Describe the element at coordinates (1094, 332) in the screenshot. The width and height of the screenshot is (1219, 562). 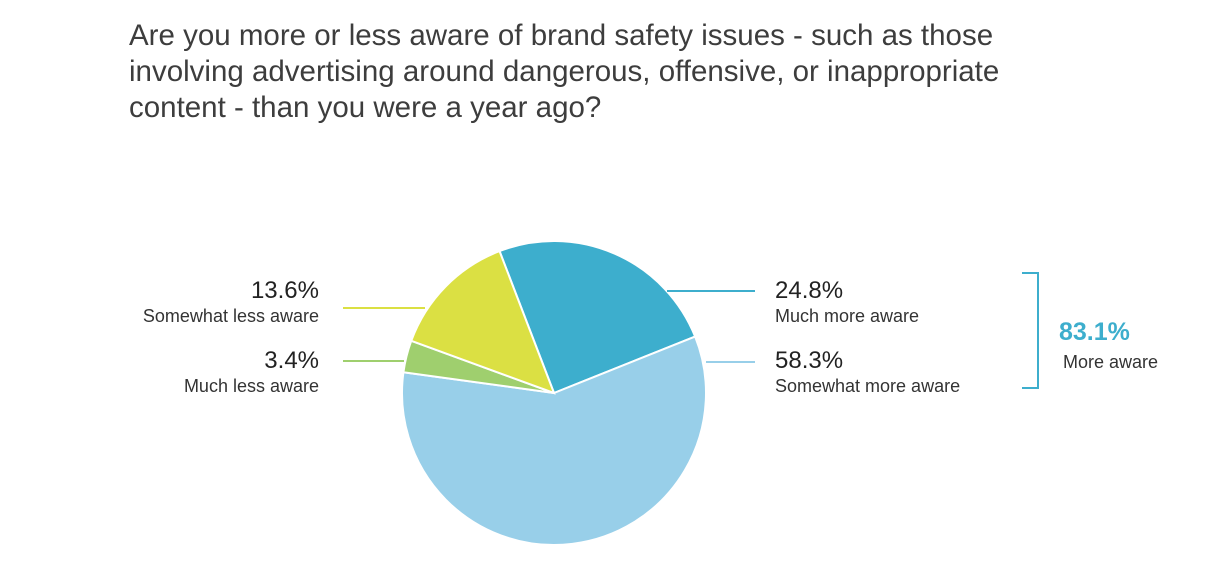
I see `group-total-value: 83.1%` at that location.